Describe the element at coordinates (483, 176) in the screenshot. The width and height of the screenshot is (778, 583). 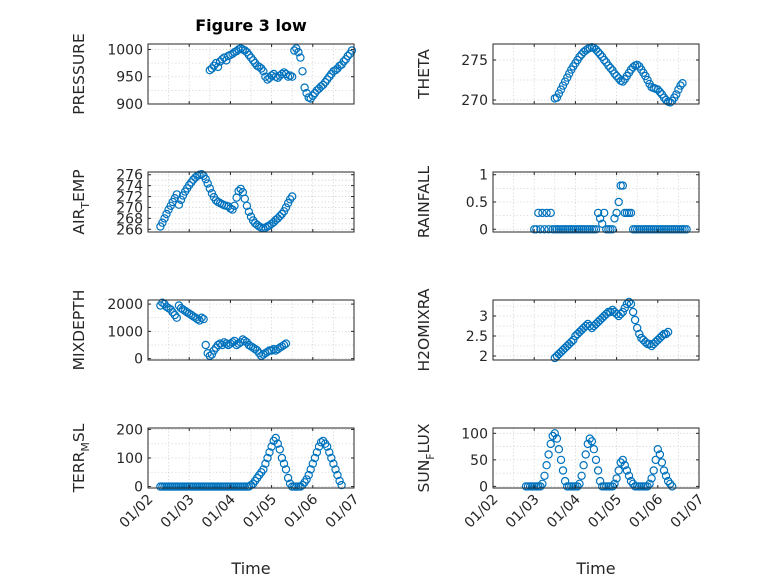
I see `y-tick-label: 1` at that location.